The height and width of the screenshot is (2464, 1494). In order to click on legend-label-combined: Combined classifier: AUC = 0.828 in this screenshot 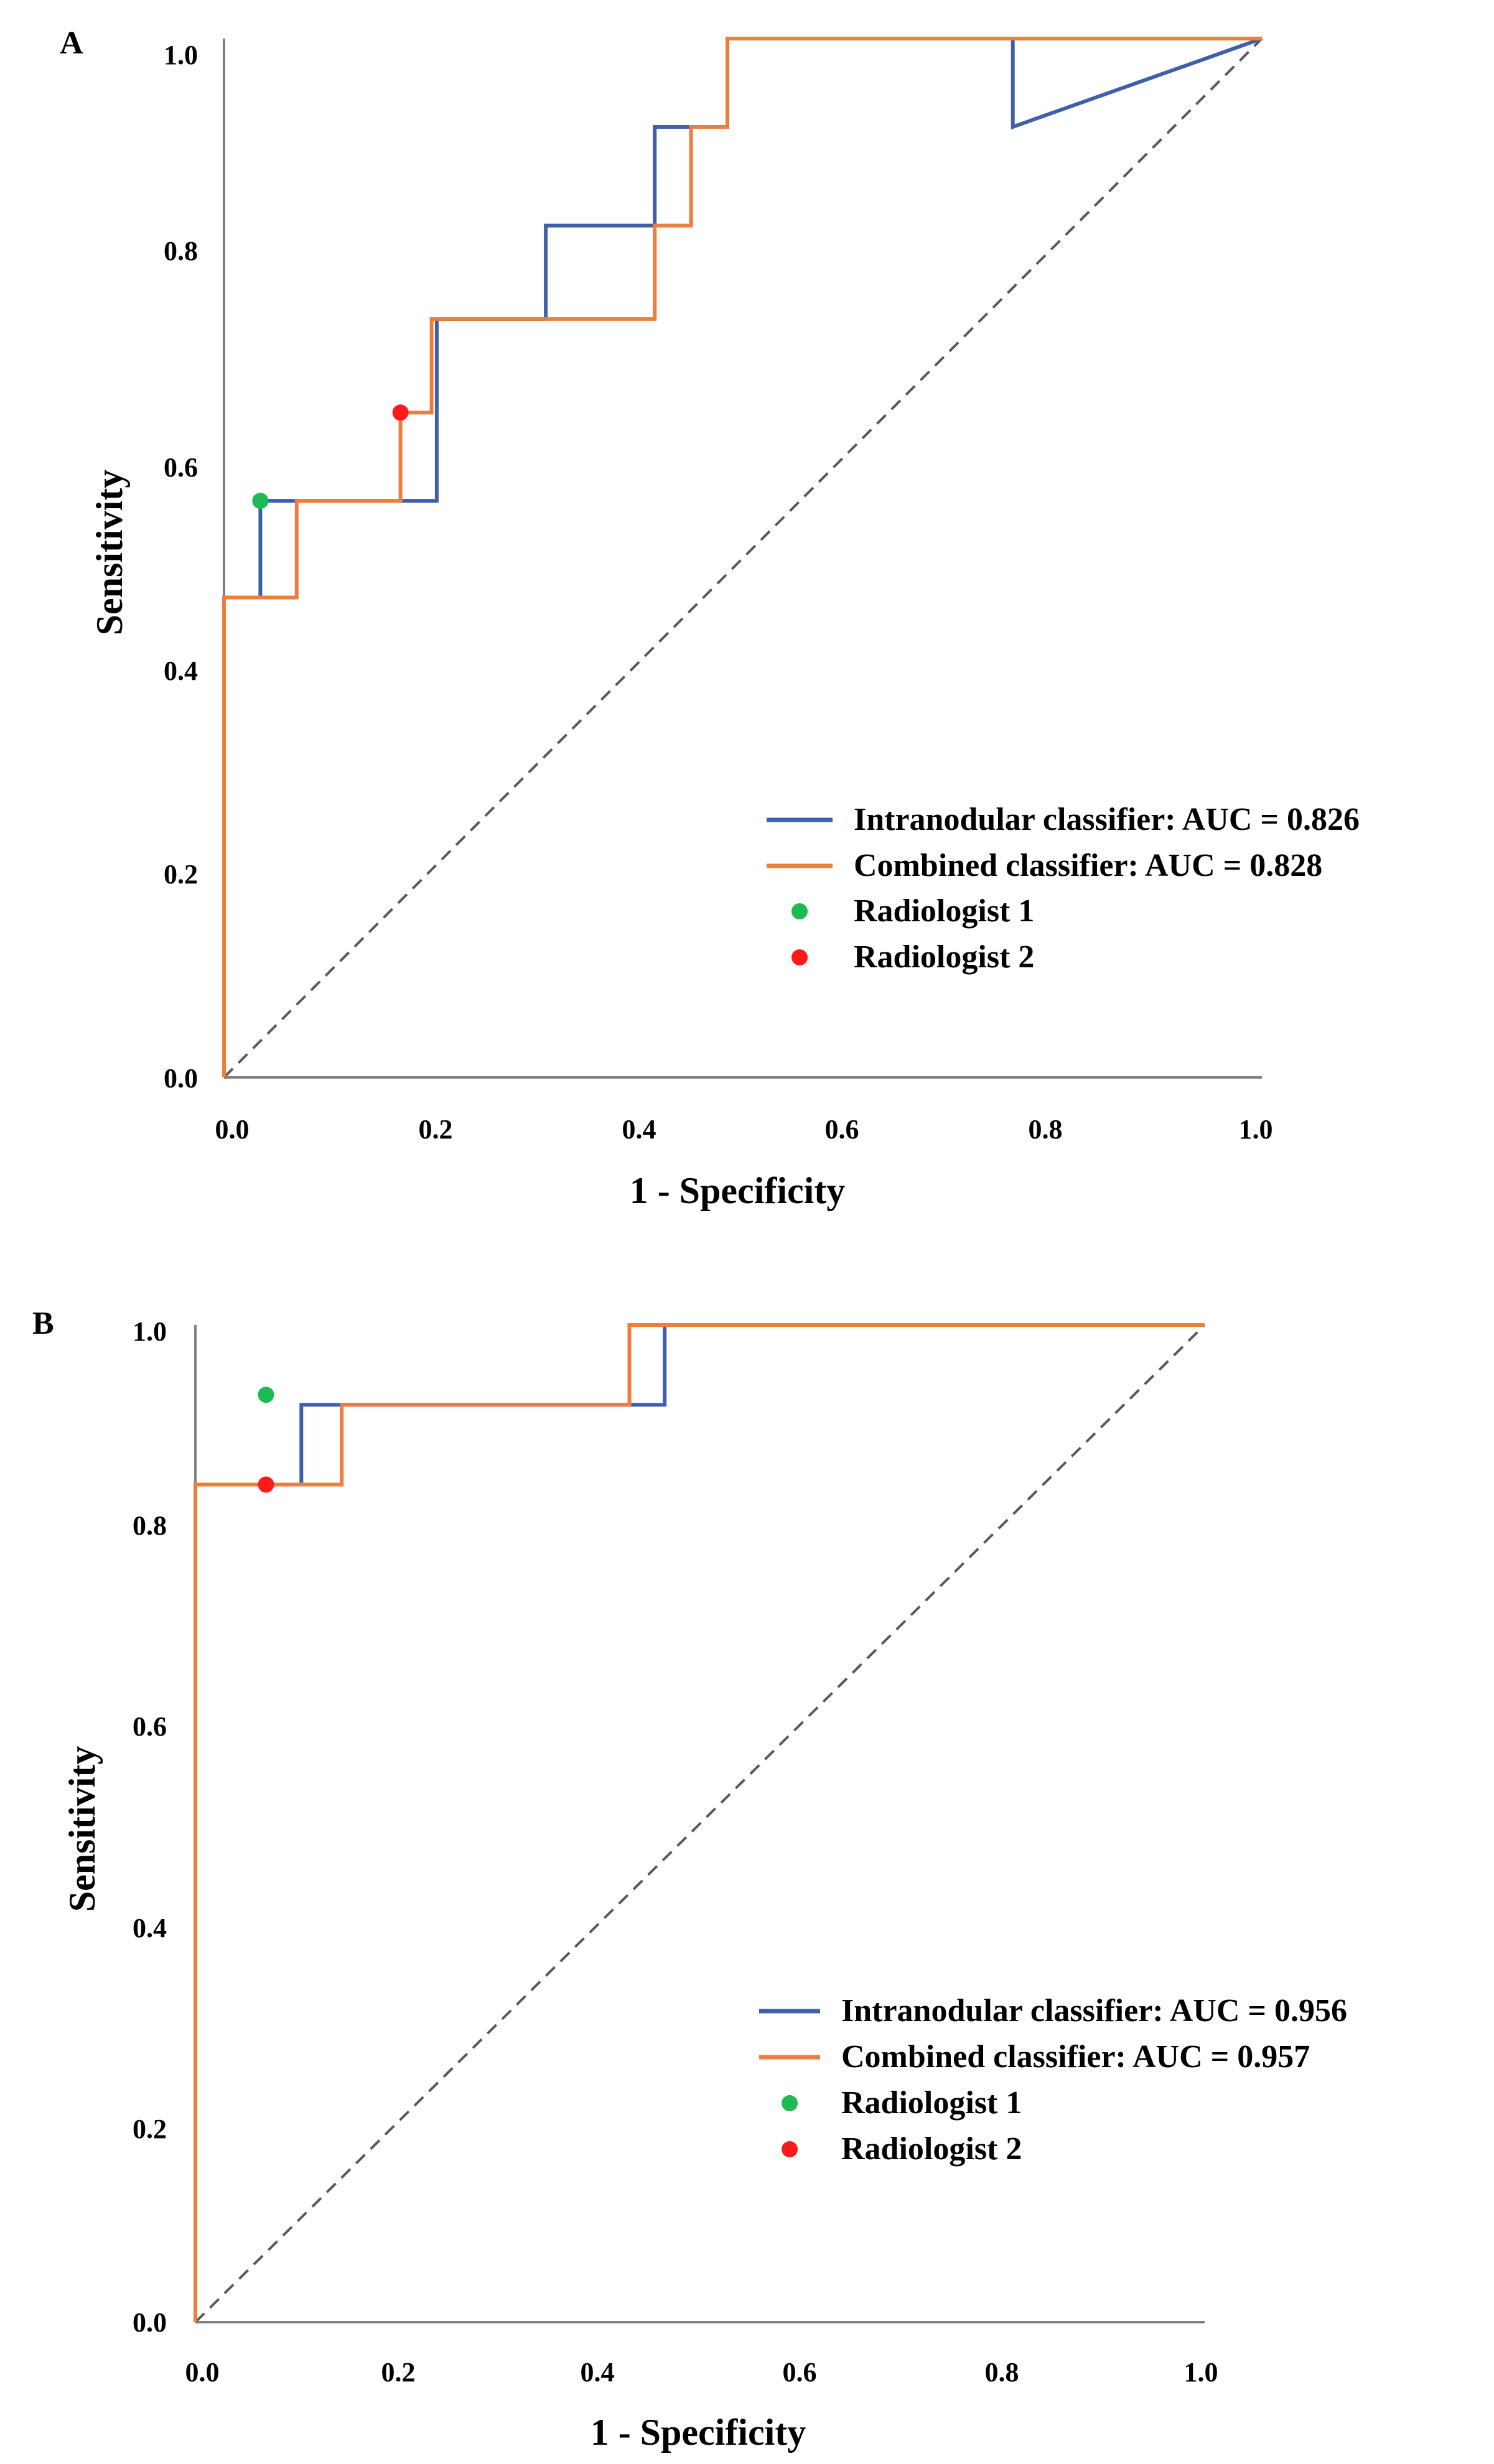, I will do `click(1088, 866)`.